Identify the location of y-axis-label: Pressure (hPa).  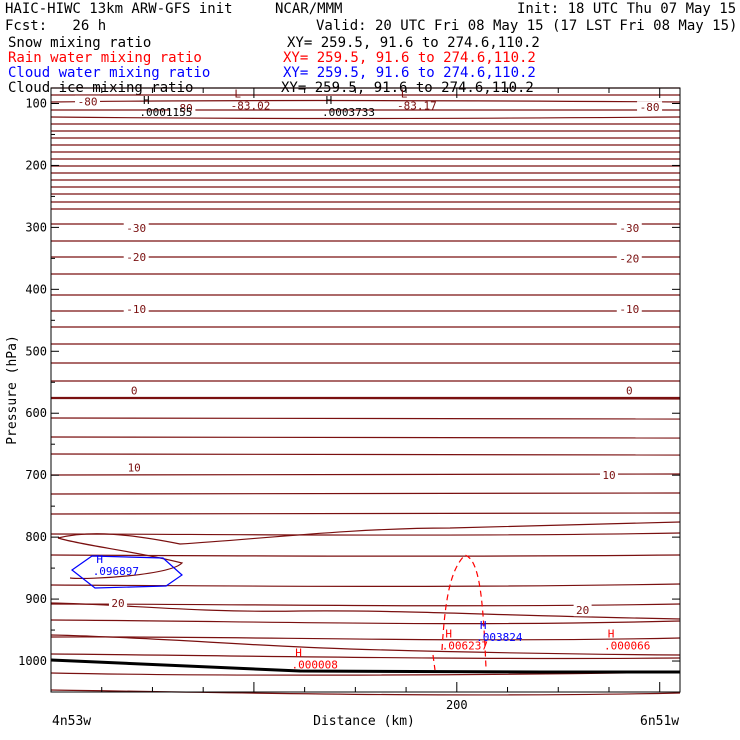
(12, 390).